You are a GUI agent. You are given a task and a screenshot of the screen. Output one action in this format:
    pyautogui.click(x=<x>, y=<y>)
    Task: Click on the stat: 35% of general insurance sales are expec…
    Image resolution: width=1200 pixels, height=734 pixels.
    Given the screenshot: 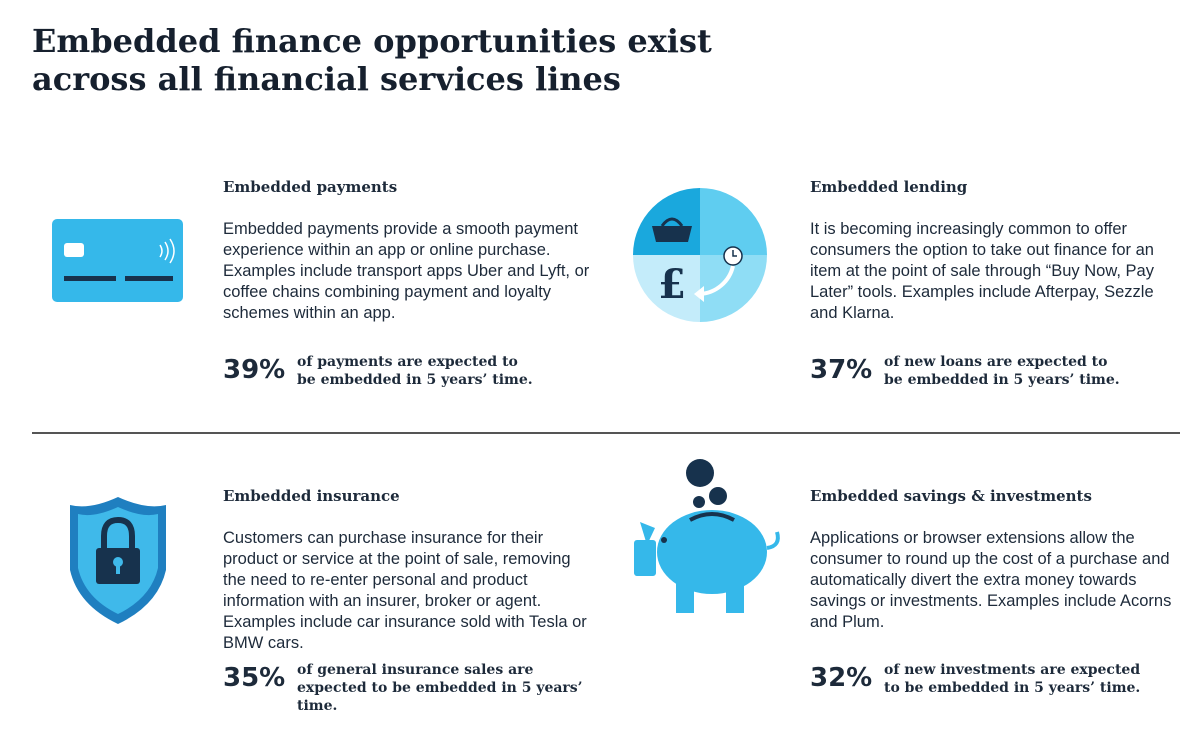 What is the action you would take?
    pyautogui.click(x=407, y=688)
    